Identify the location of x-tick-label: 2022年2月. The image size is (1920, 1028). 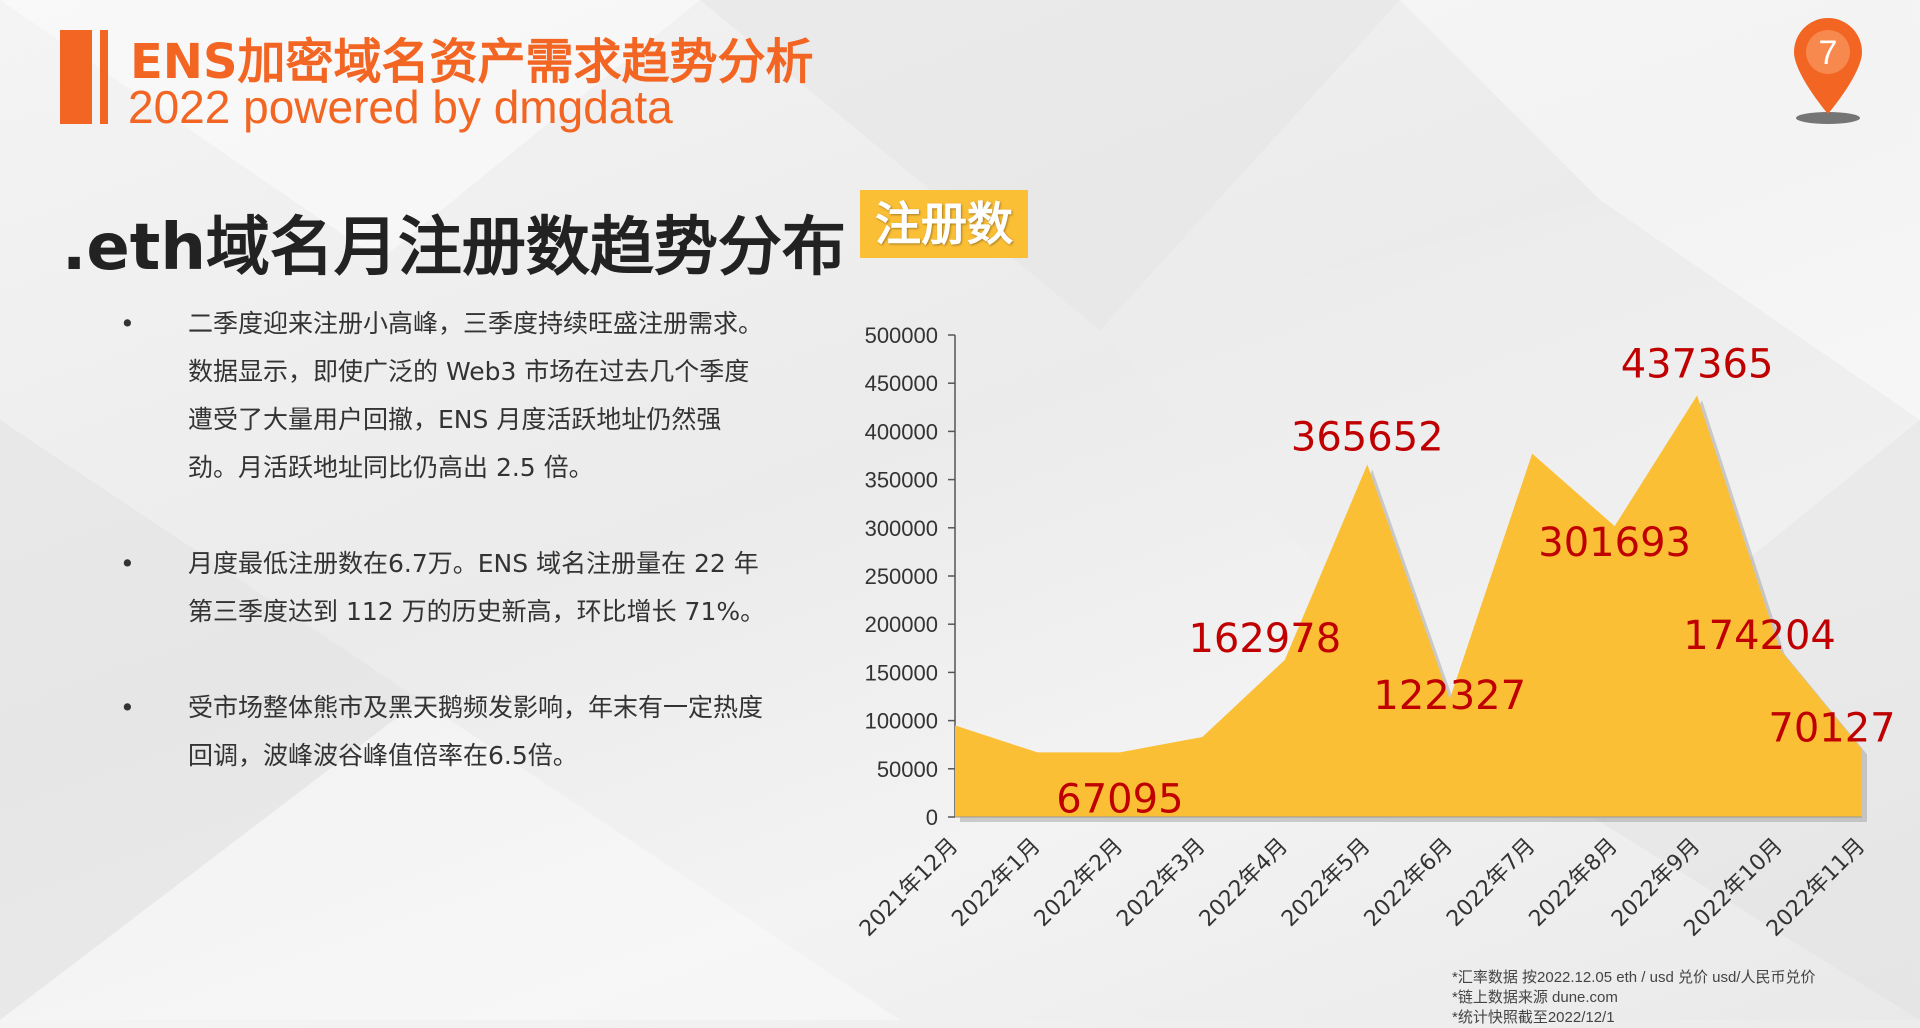
(1079, 883).